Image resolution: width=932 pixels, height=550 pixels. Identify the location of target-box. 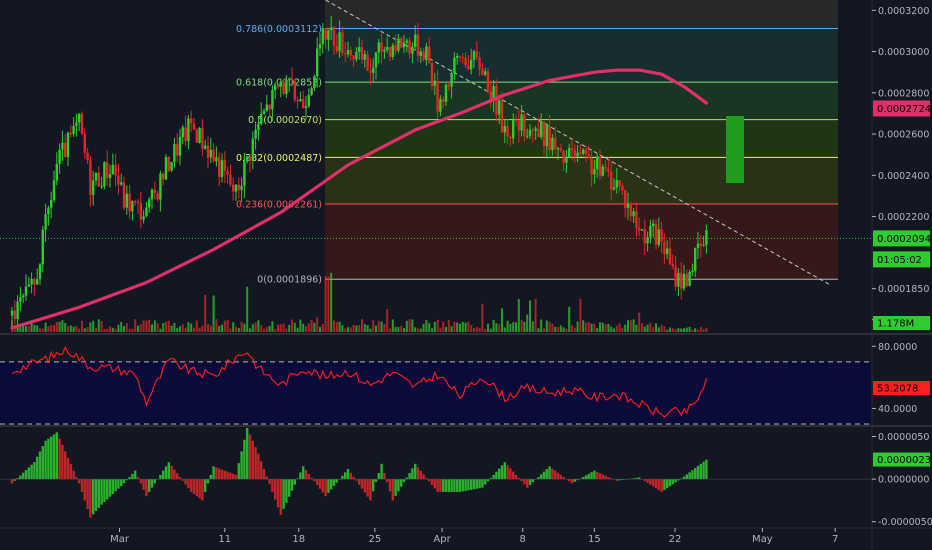
(735, 149).